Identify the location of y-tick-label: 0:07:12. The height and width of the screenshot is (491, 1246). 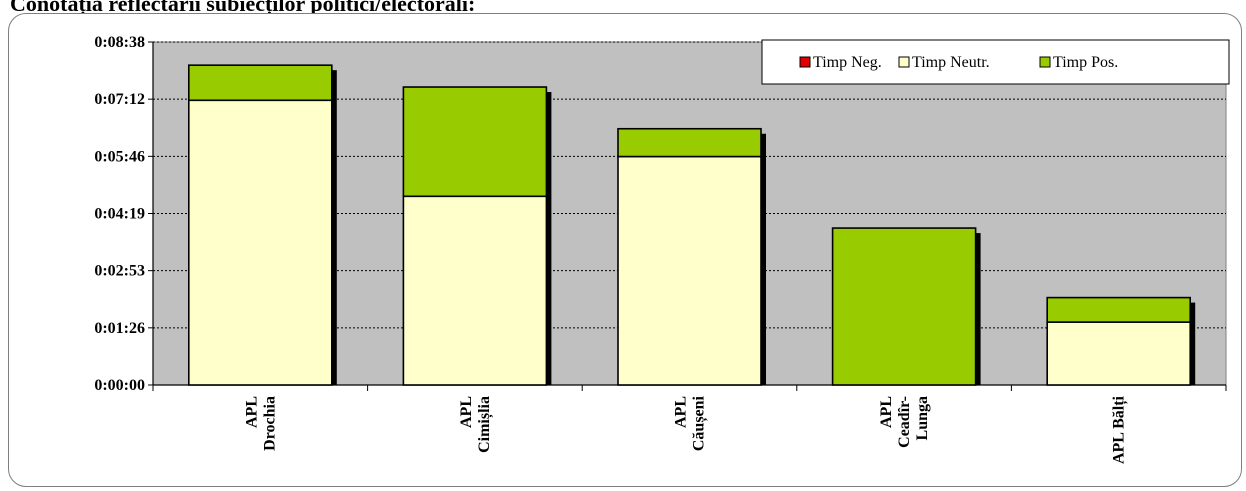
(119, 99).